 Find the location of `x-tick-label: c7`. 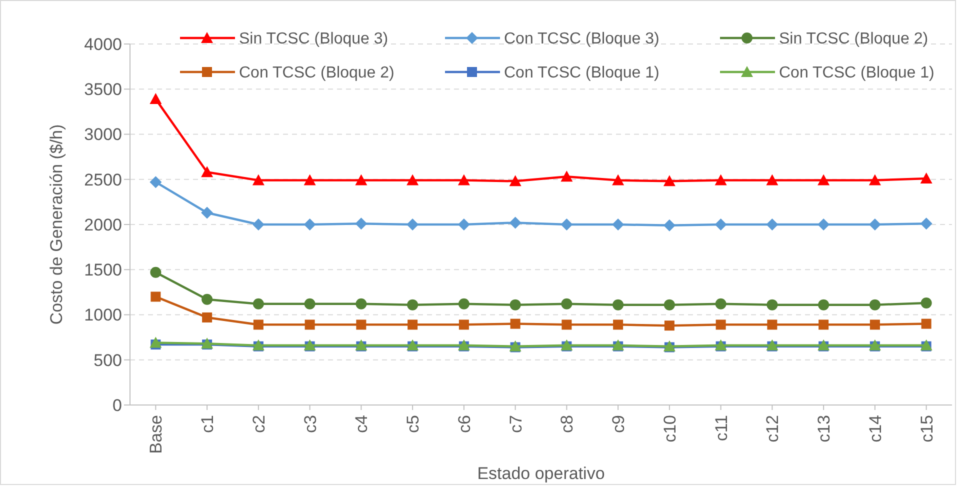

x-tick-label: c7 is located at coordinates (516, 424).